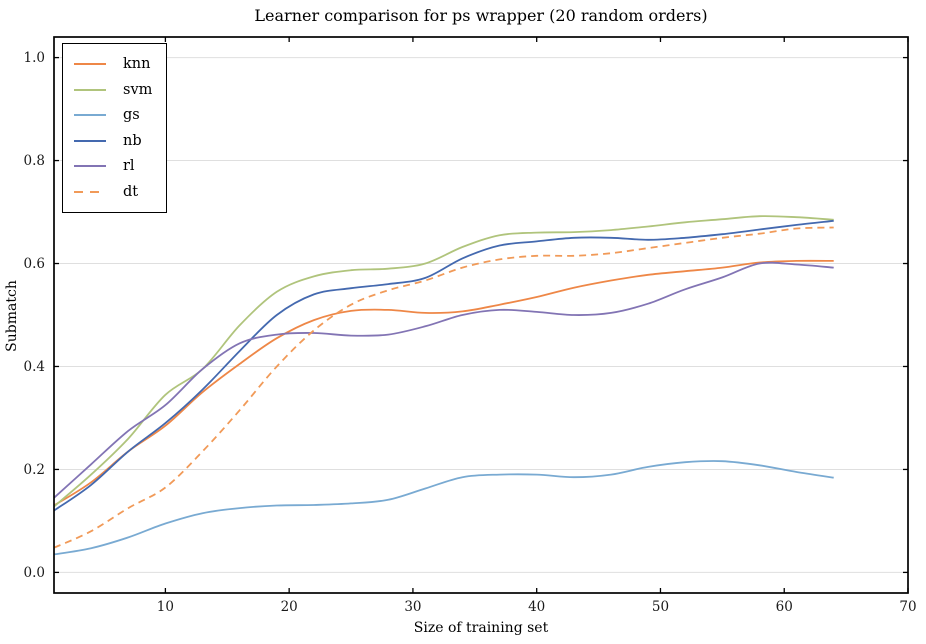 Image resolution: width=926 pixels, height=644 pixels. I want to click on y-tick-label: 0.8, so click(34, 161).